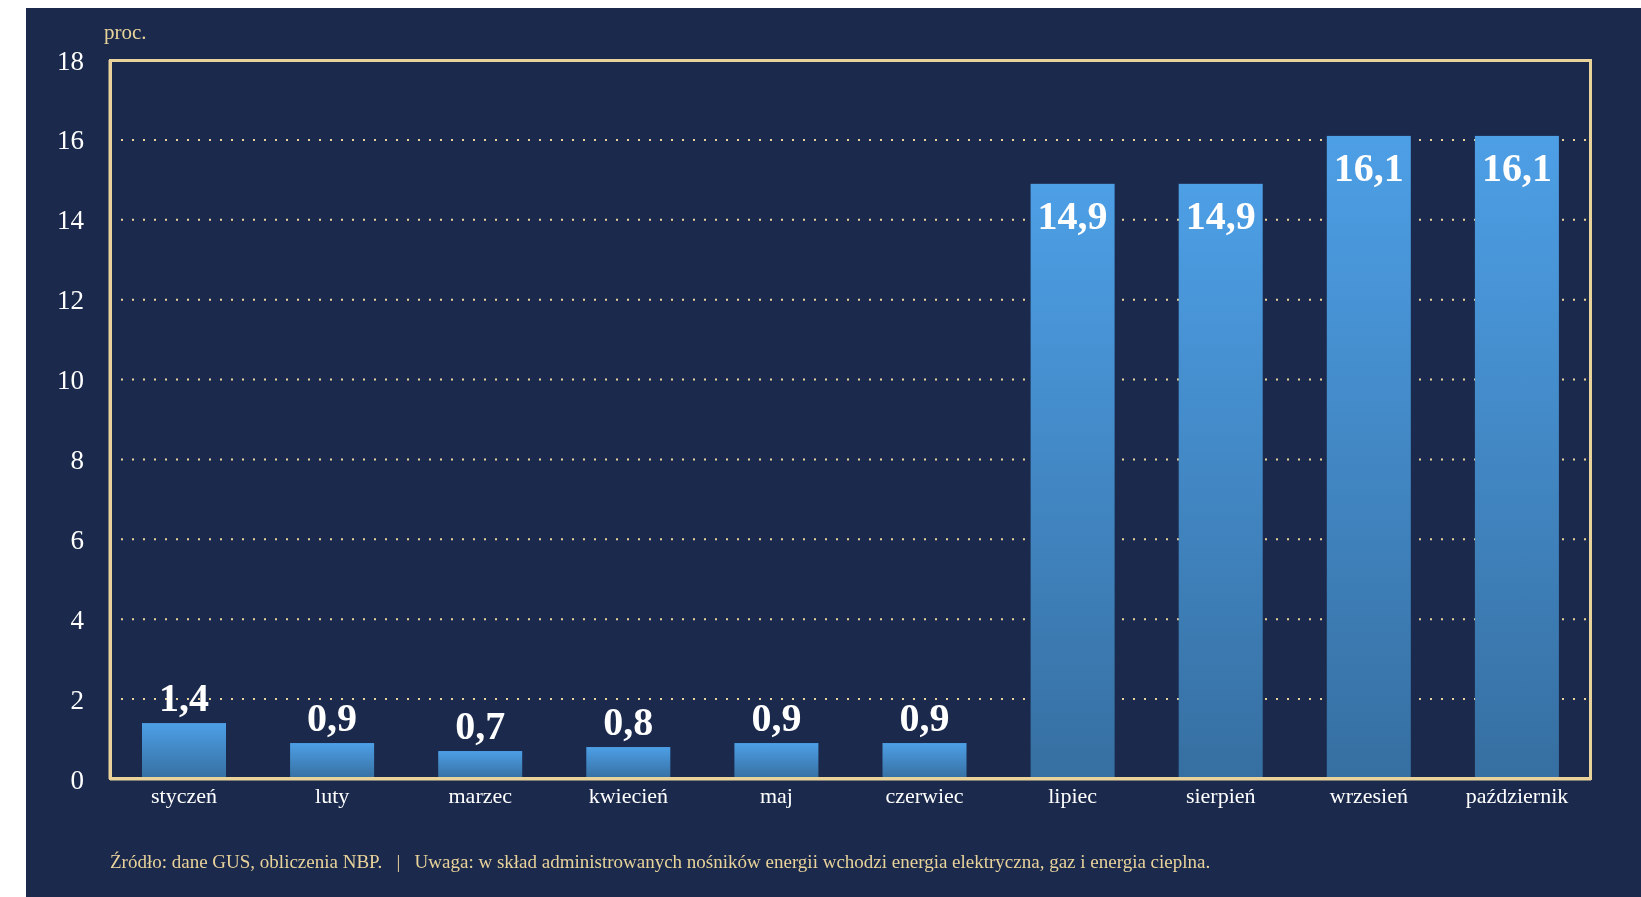  What do you see at coordinates (70, 140) in the screenshot?
I see `y-tick-label: 16` at bounding box center [70, 140].